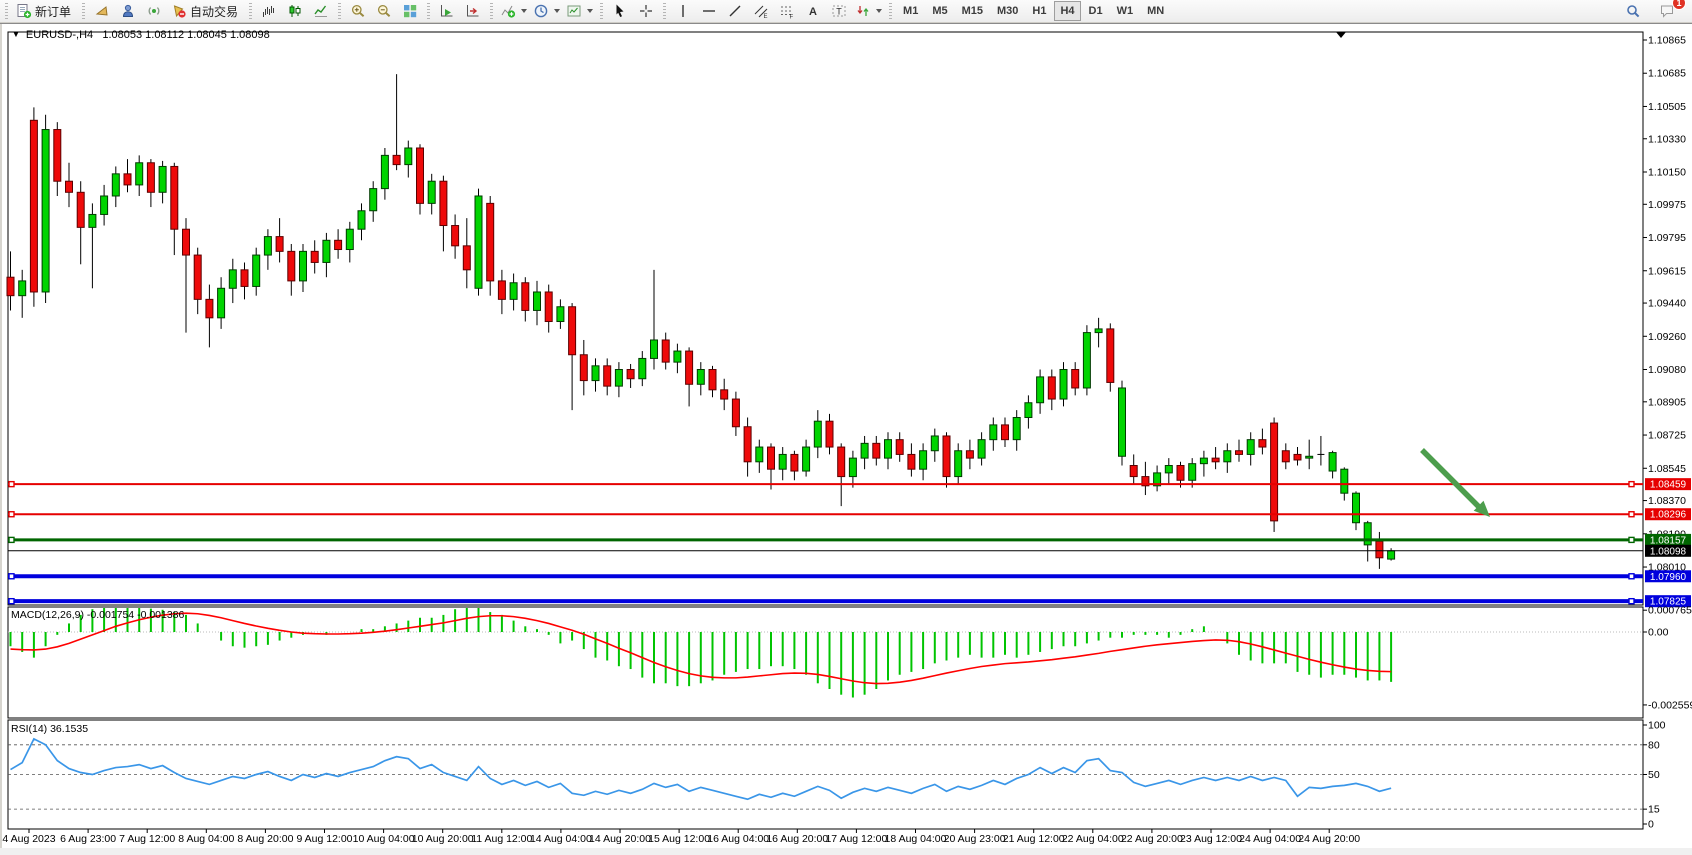 The image size is (1692, 855). I want to click on crosshair-button, so click(646, 11).